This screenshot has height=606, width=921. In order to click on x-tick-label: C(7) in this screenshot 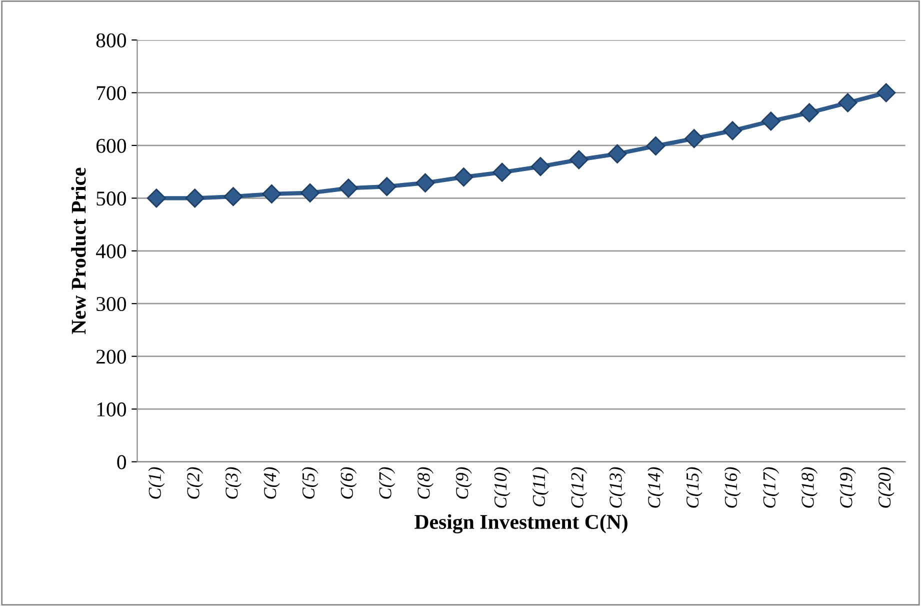, I will do `click(387, 483)`.